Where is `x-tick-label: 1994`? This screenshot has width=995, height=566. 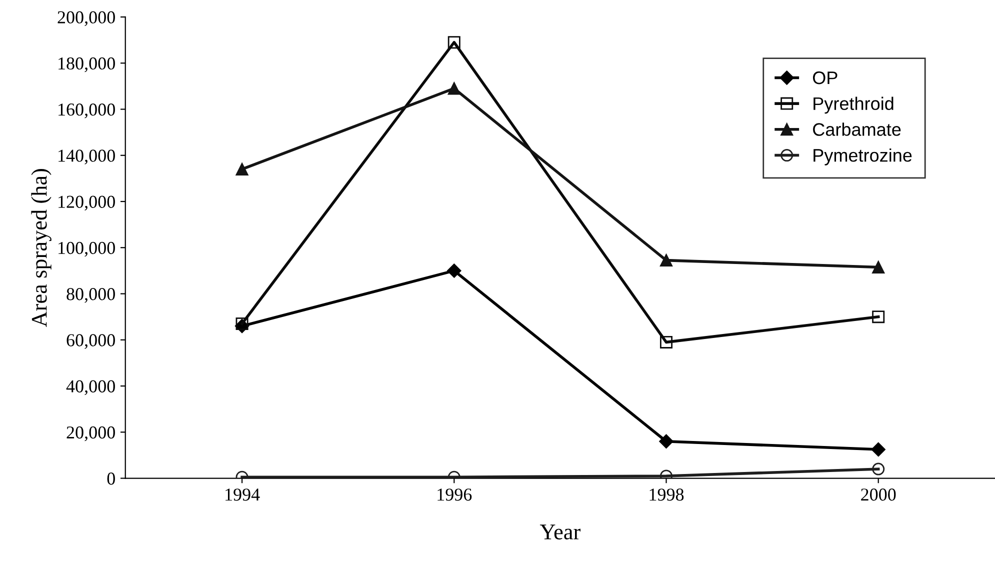 x-tick-label: 1994 is located at coordinates (243, 494).